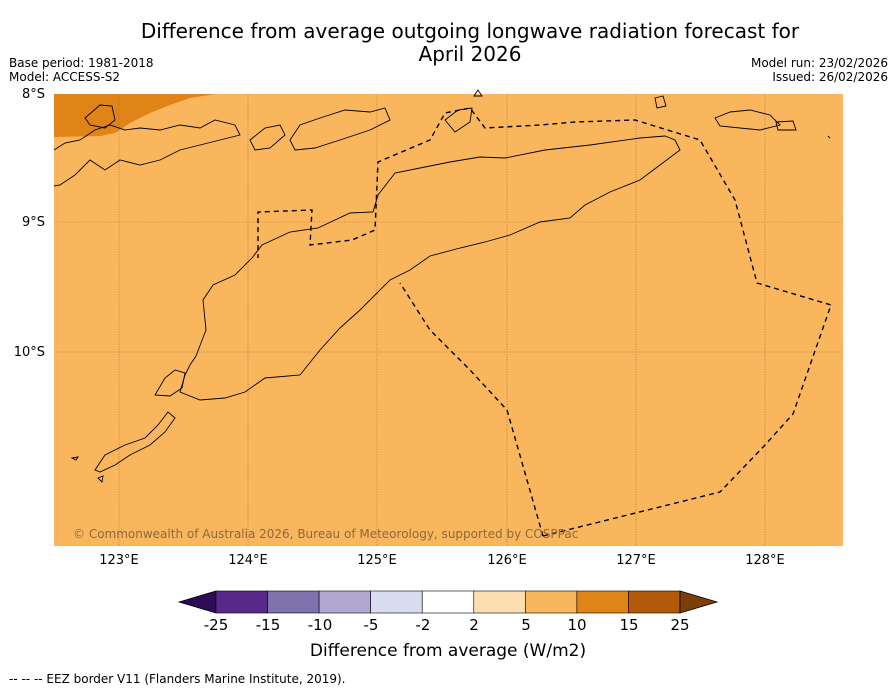  What do you see at coordinates (135, 442) in the screenshot?
I see `rote-coast` at bounding box center [135, 442].